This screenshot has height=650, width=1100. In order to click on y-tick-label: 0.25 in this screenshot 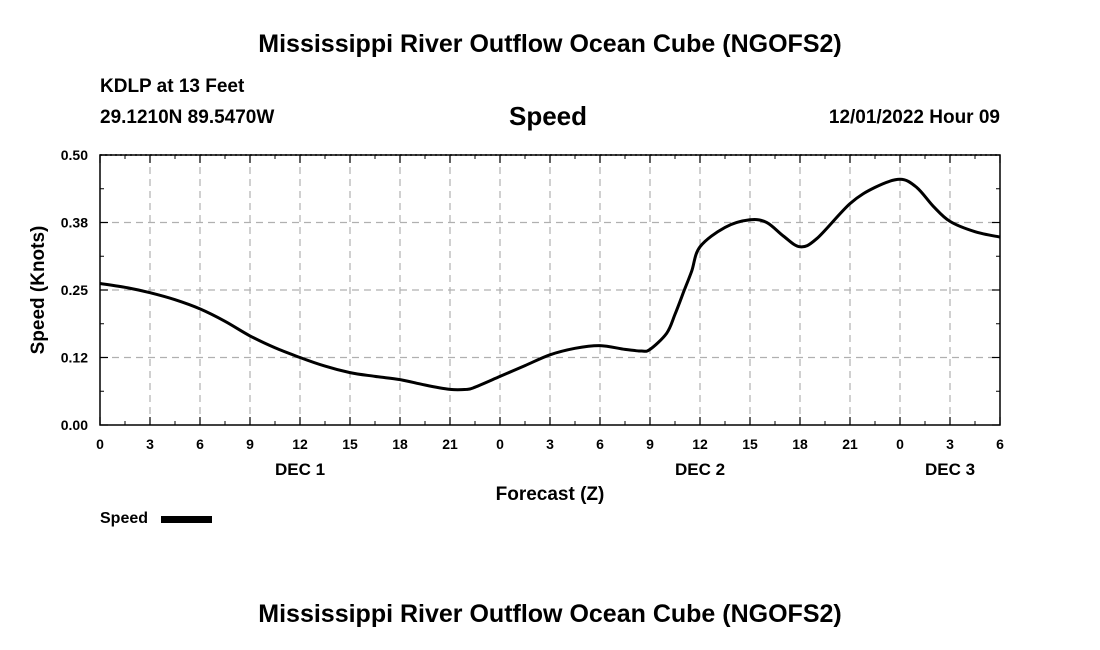, I will do `click(74, 290)`.